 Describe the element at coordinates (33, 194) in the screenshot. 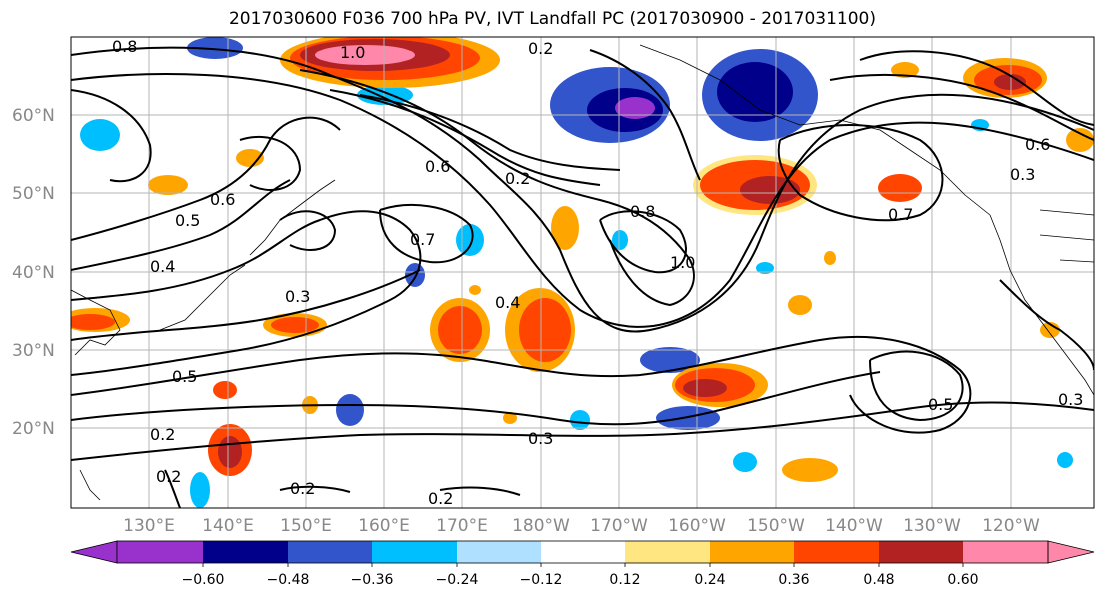

I see `lat-label: 50°N` at that location.